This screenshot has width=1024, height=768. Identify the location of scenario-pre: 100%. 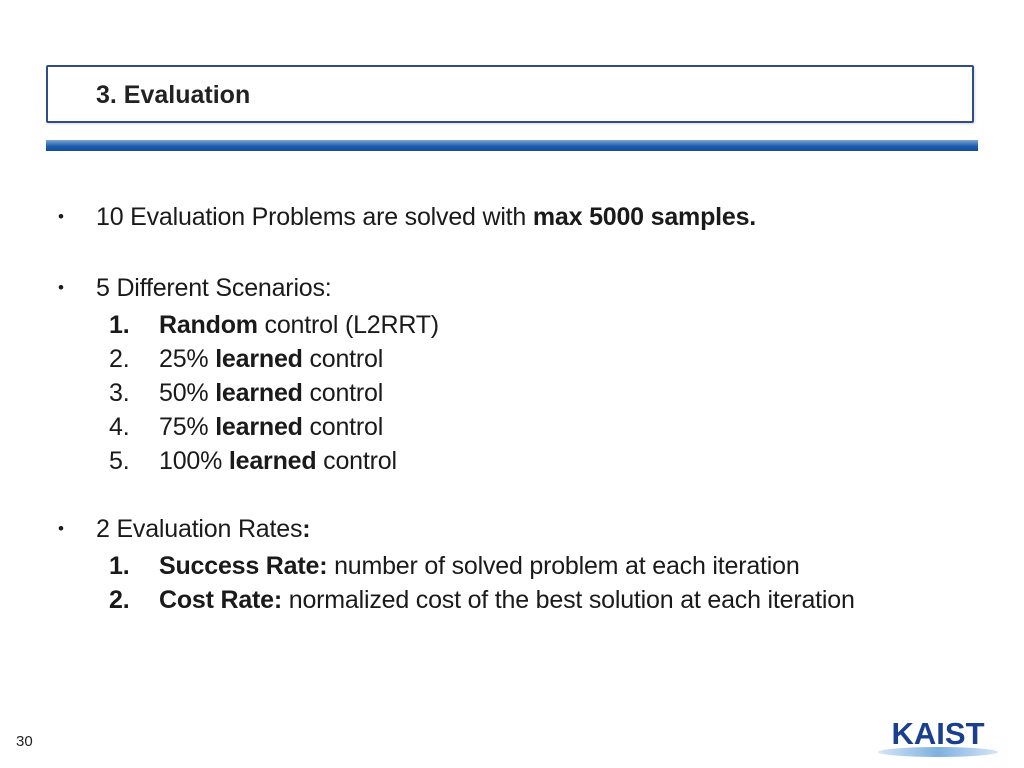
(194, 461).